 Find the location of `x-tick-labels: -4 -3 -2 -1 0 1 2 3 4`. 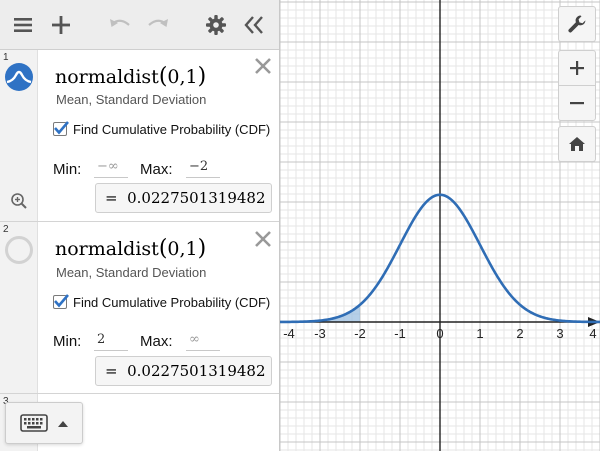

x-tick-labels: -4 -3 -2 -1 0 1 2 3 4 is located at coordinates (439, 333).